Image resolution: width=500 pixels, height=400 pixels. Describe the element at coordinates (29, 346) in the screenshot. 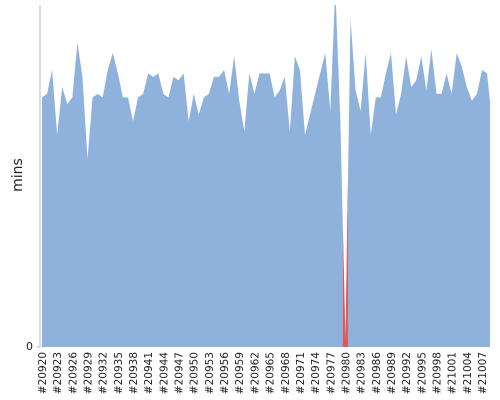

I see `y-tick-label: 0` at that location.